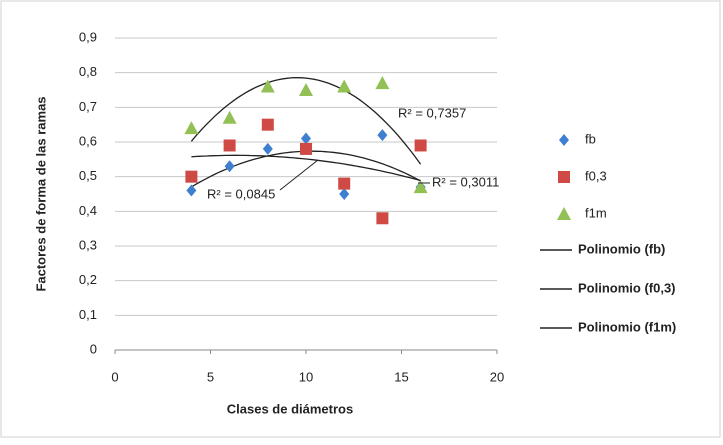 The image size is (723, 445). Describe the element at coordinates (88, 36) in the screenshot. I see `y-tick-label: 0,9` at that location.